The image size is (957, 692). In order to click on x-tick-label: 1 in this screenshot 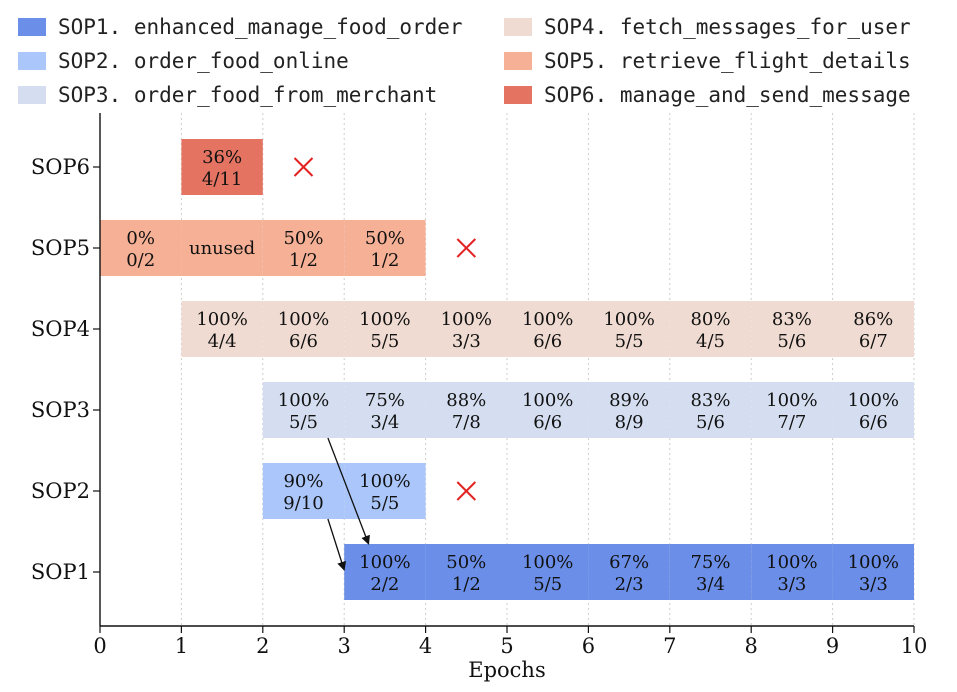, I will do `click(181, 646)`.